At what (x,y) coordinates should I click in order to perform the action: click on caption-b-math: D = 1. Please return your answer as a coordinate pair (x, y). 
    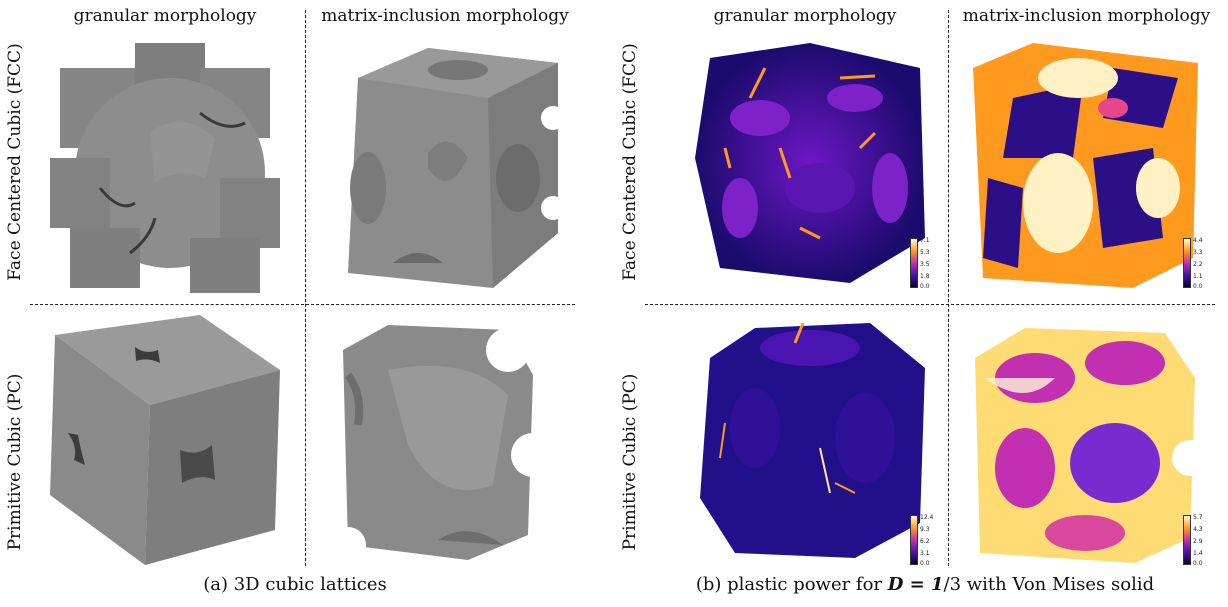
    Looking at the image, I should click on (915, 584).